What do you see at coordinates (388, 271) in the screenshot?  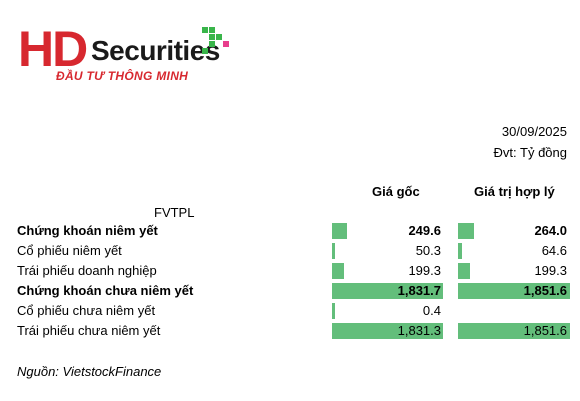 I see `cost-cell: 199.3` at bounding box center [388, 271].